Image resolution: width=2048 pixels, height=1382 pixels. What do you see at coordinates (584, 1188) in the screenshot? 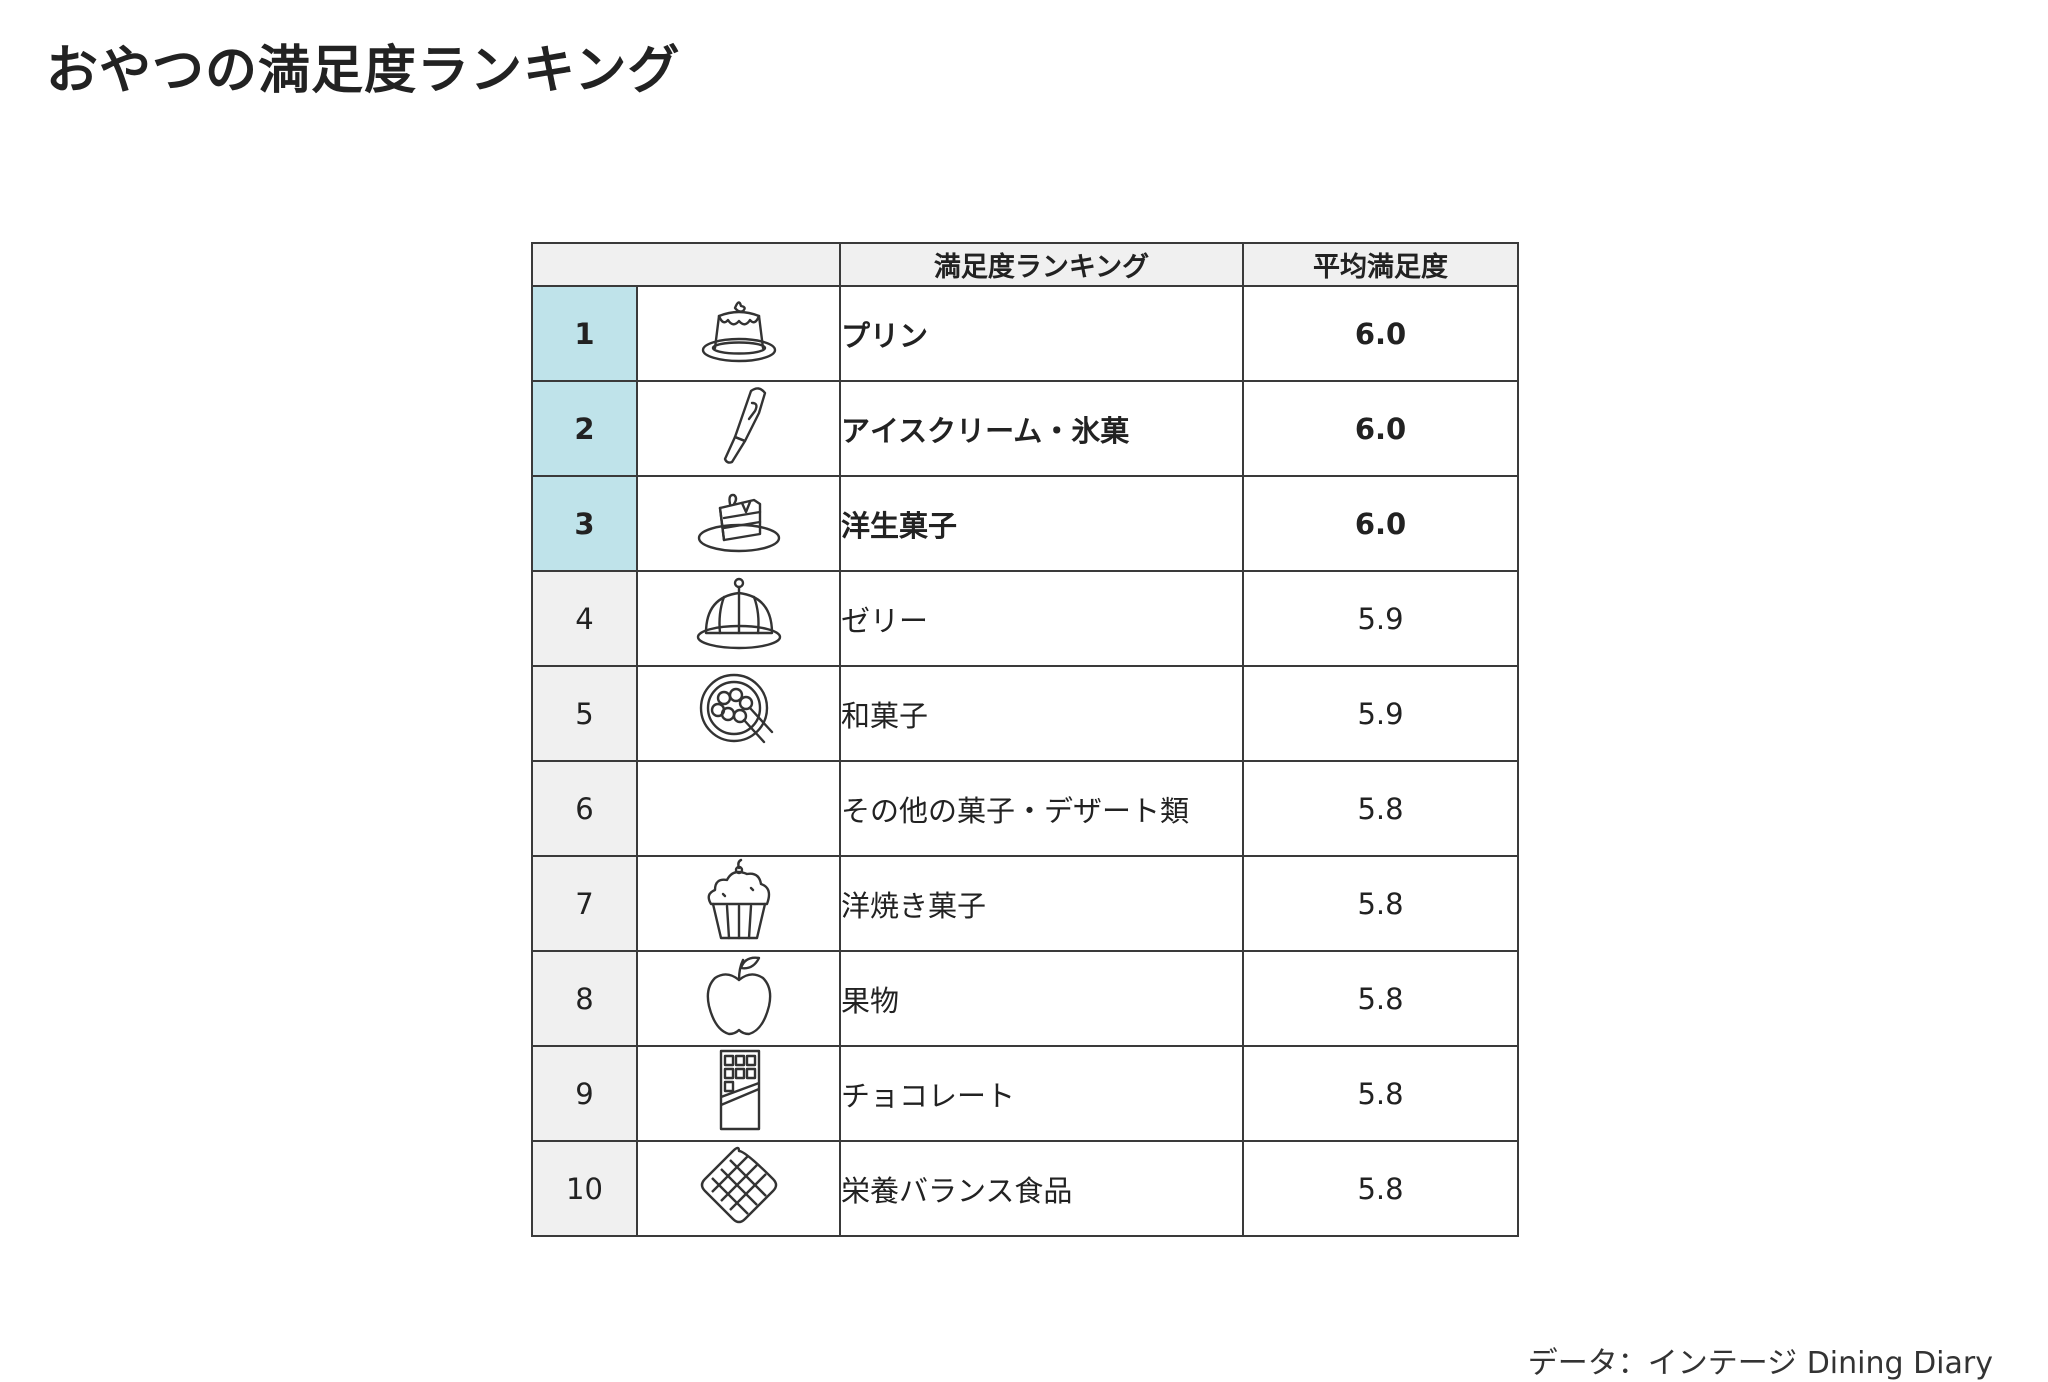
I see `rank-cell: 10` at bounding box center [584, 1188].